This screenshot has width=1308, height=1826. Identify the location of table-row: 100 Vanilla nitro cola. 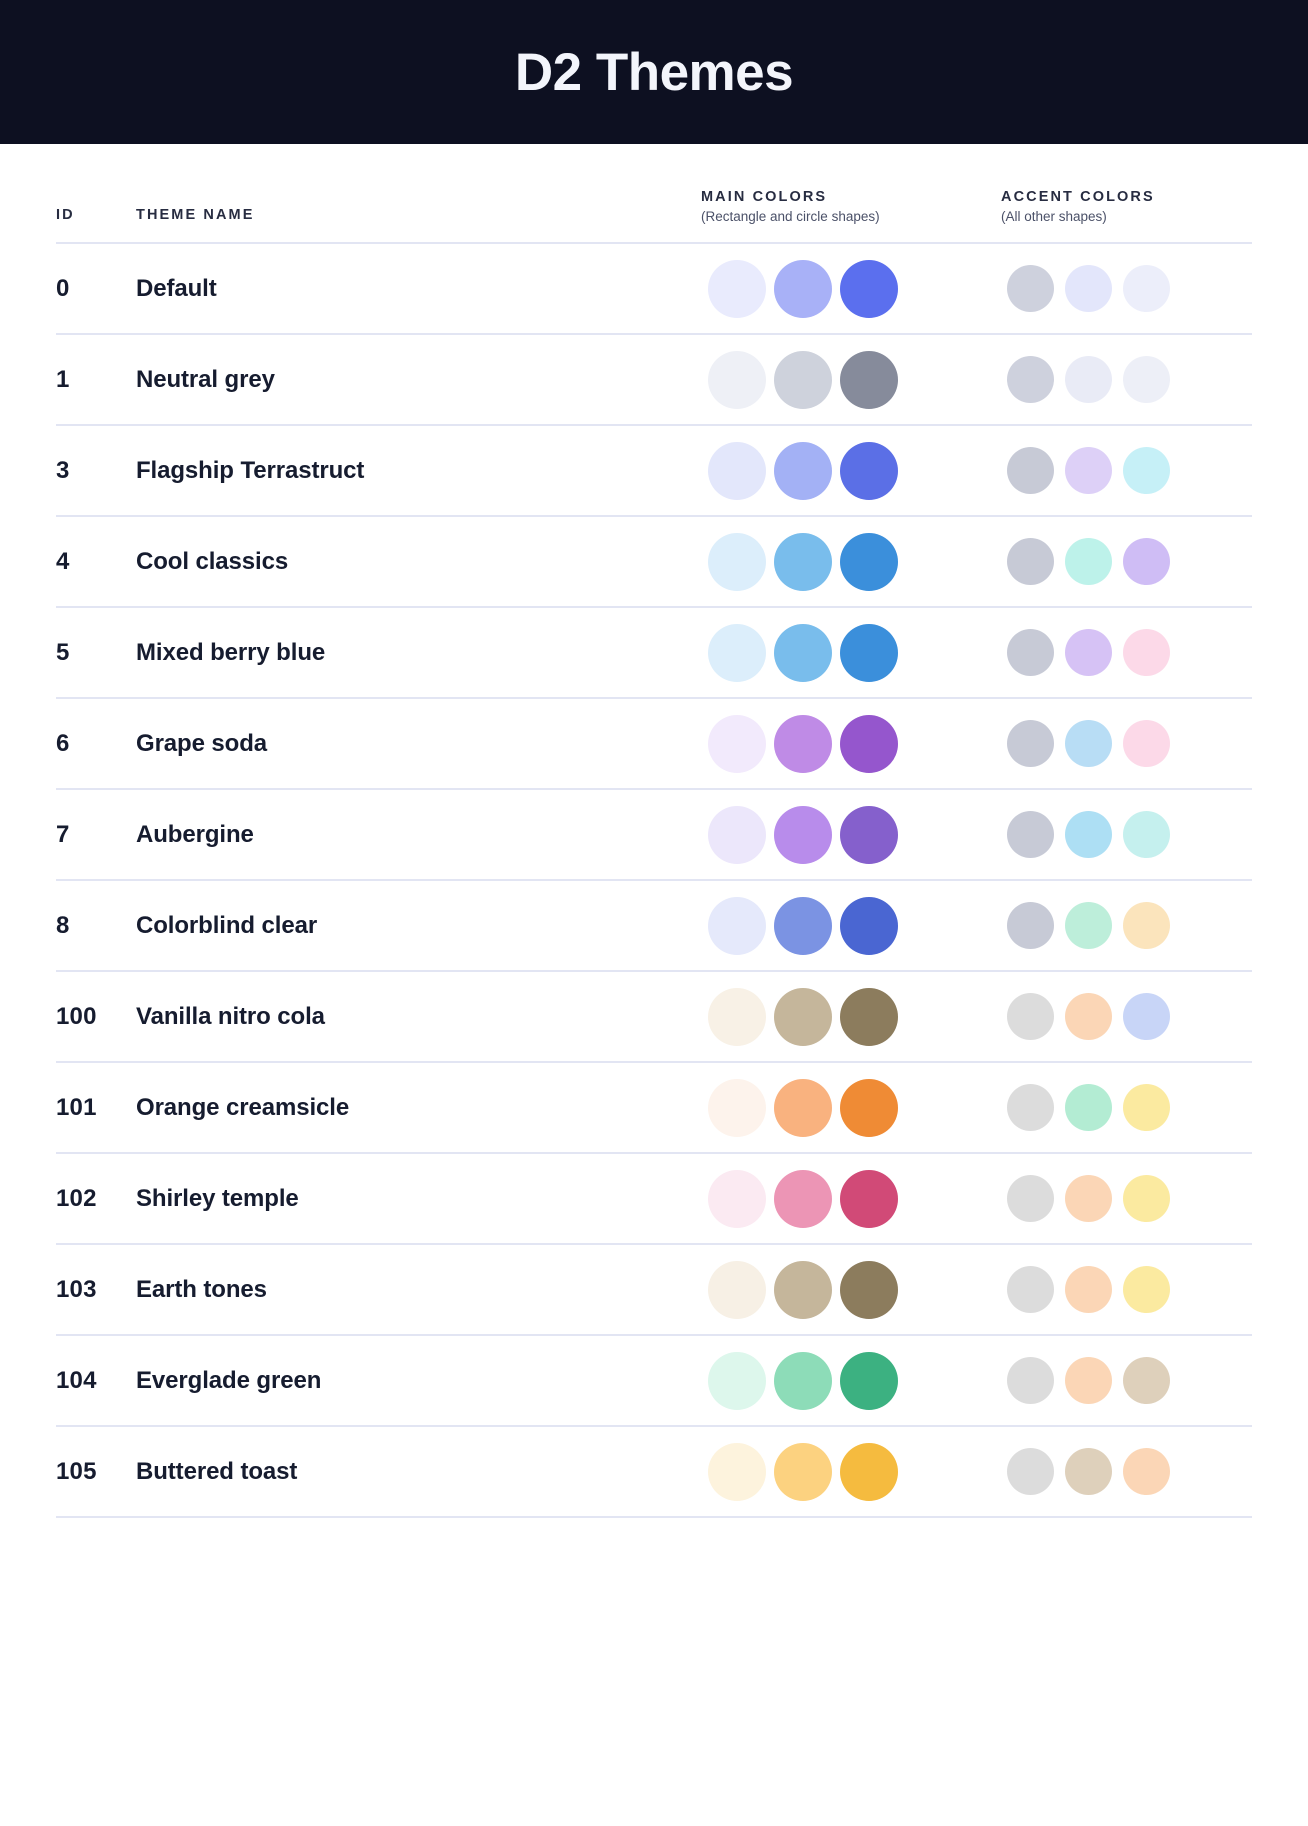
(654, 1017).